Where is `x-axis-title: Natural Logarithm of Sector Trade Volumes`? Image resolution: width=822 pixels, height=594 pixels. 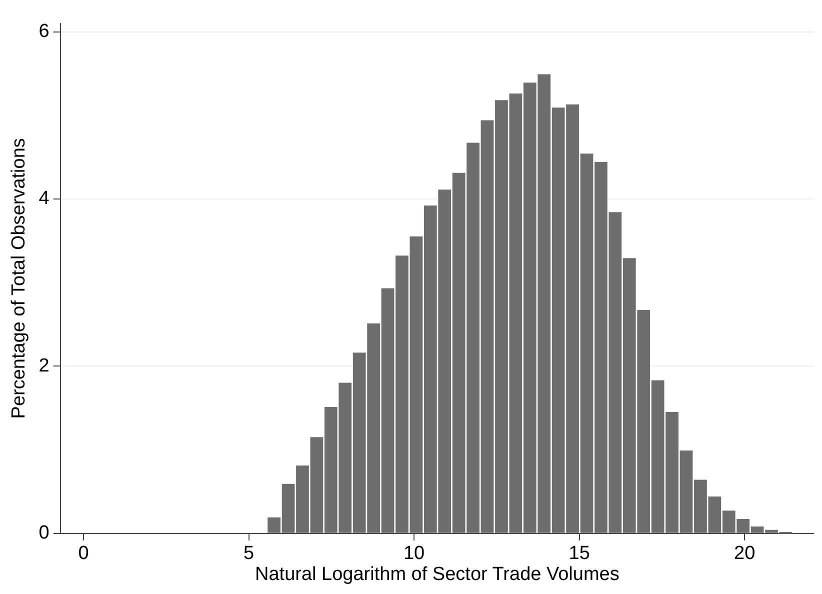
x-axis-title: Natural Logarithm of Sector Trade Volumes is located at coordinates (437, 574).